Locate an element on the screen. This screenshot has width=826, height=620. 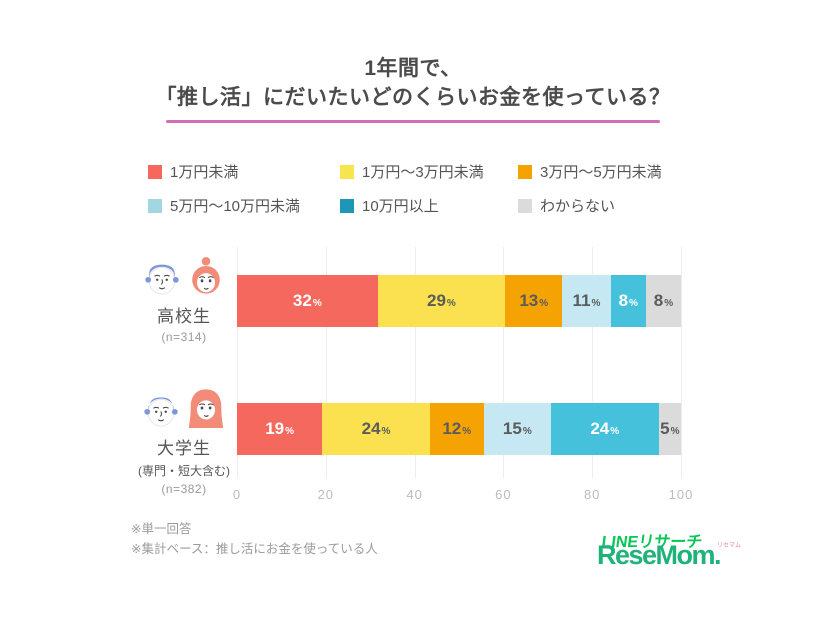
category-name: 高校生 is located at coordinates (184, 316).